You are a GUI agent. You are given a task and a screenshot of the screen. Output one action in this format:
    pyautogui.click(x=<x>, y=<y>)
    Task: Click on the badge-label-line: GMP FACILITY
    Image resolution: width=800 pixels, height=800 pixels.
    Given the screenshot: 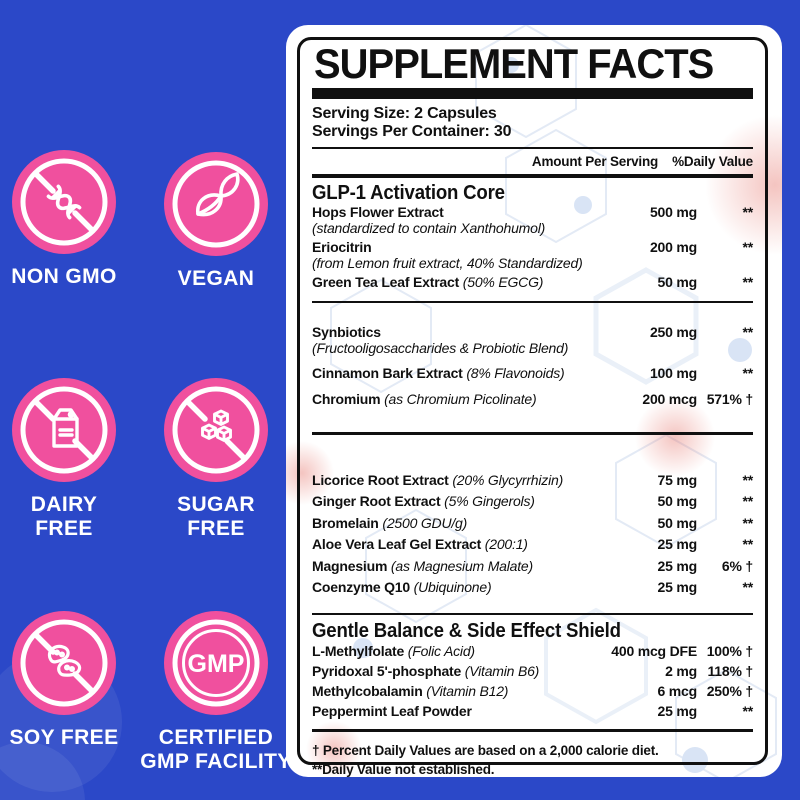 What is the action you would take?
    pyautogui.click(x=216, y=761)
    